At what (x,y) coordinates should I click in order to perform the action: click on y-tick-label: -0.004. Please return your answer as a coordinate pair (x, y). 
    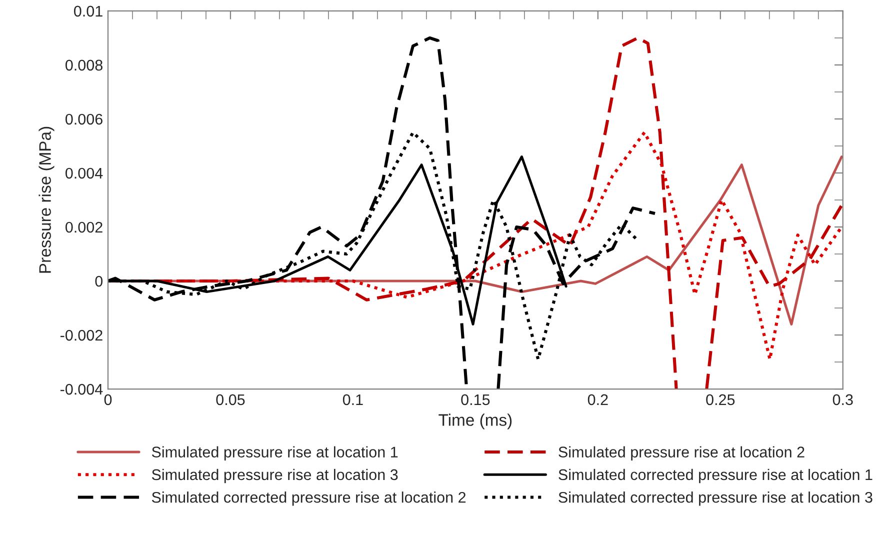
    Looking at the image, I should click on (81, 389).